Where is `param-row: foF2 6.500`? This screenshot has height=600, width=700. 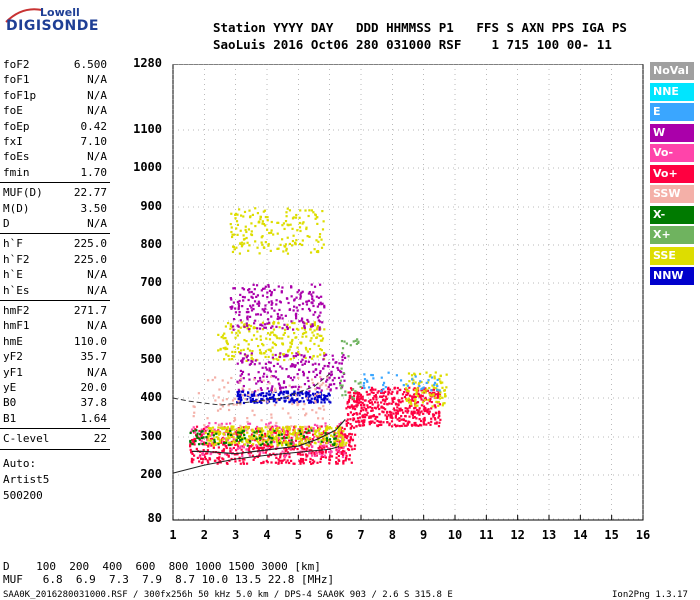
param-row: foF2 6.500 is located at coordinates (55, 64).